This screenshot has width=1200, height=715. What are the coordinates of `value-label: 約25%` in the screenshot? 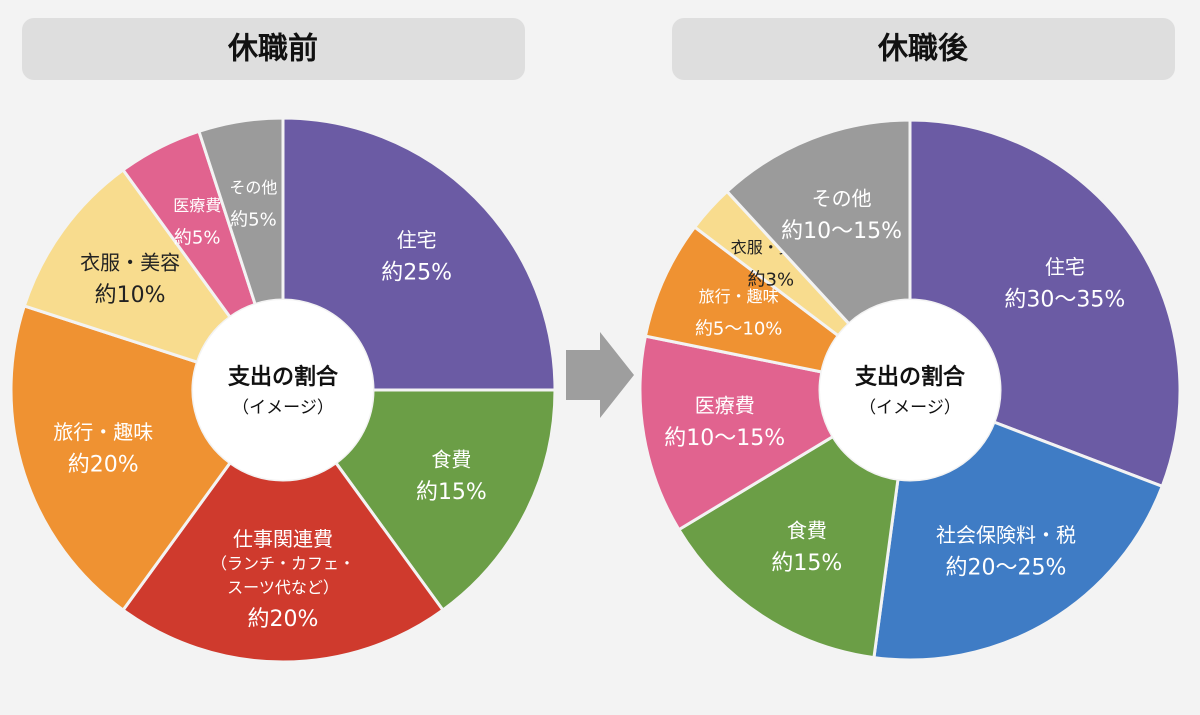 It's located at (416, 272).